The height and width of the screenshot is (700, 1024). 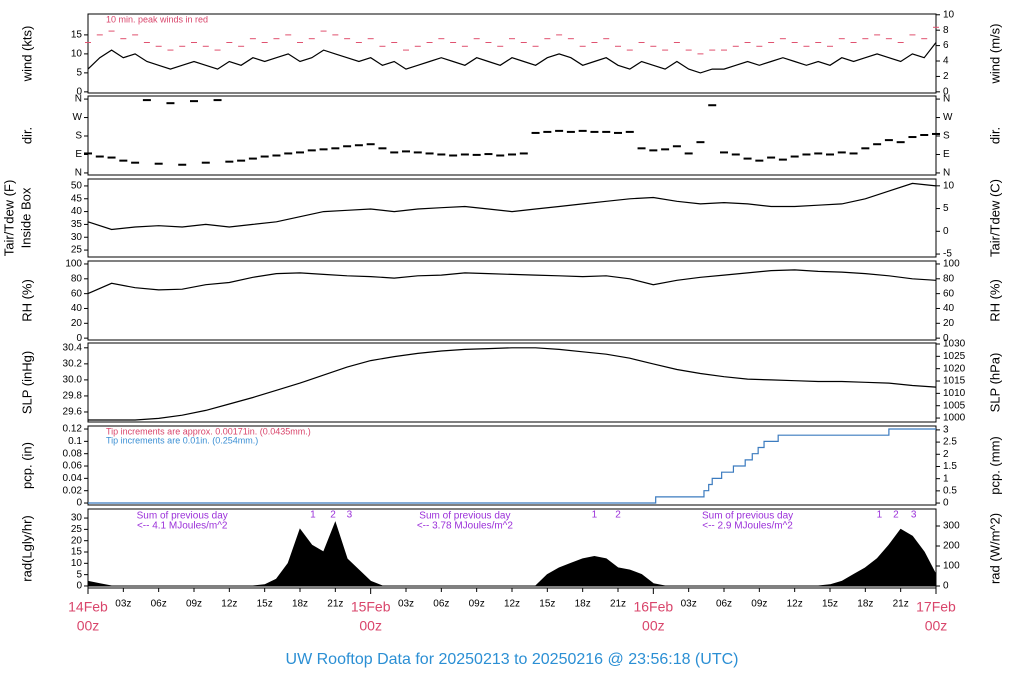 What do you see at coordinates (954, 418) in the screenshot?
I see `y2-tick-label: 1000` at bounding box center [954, 418].